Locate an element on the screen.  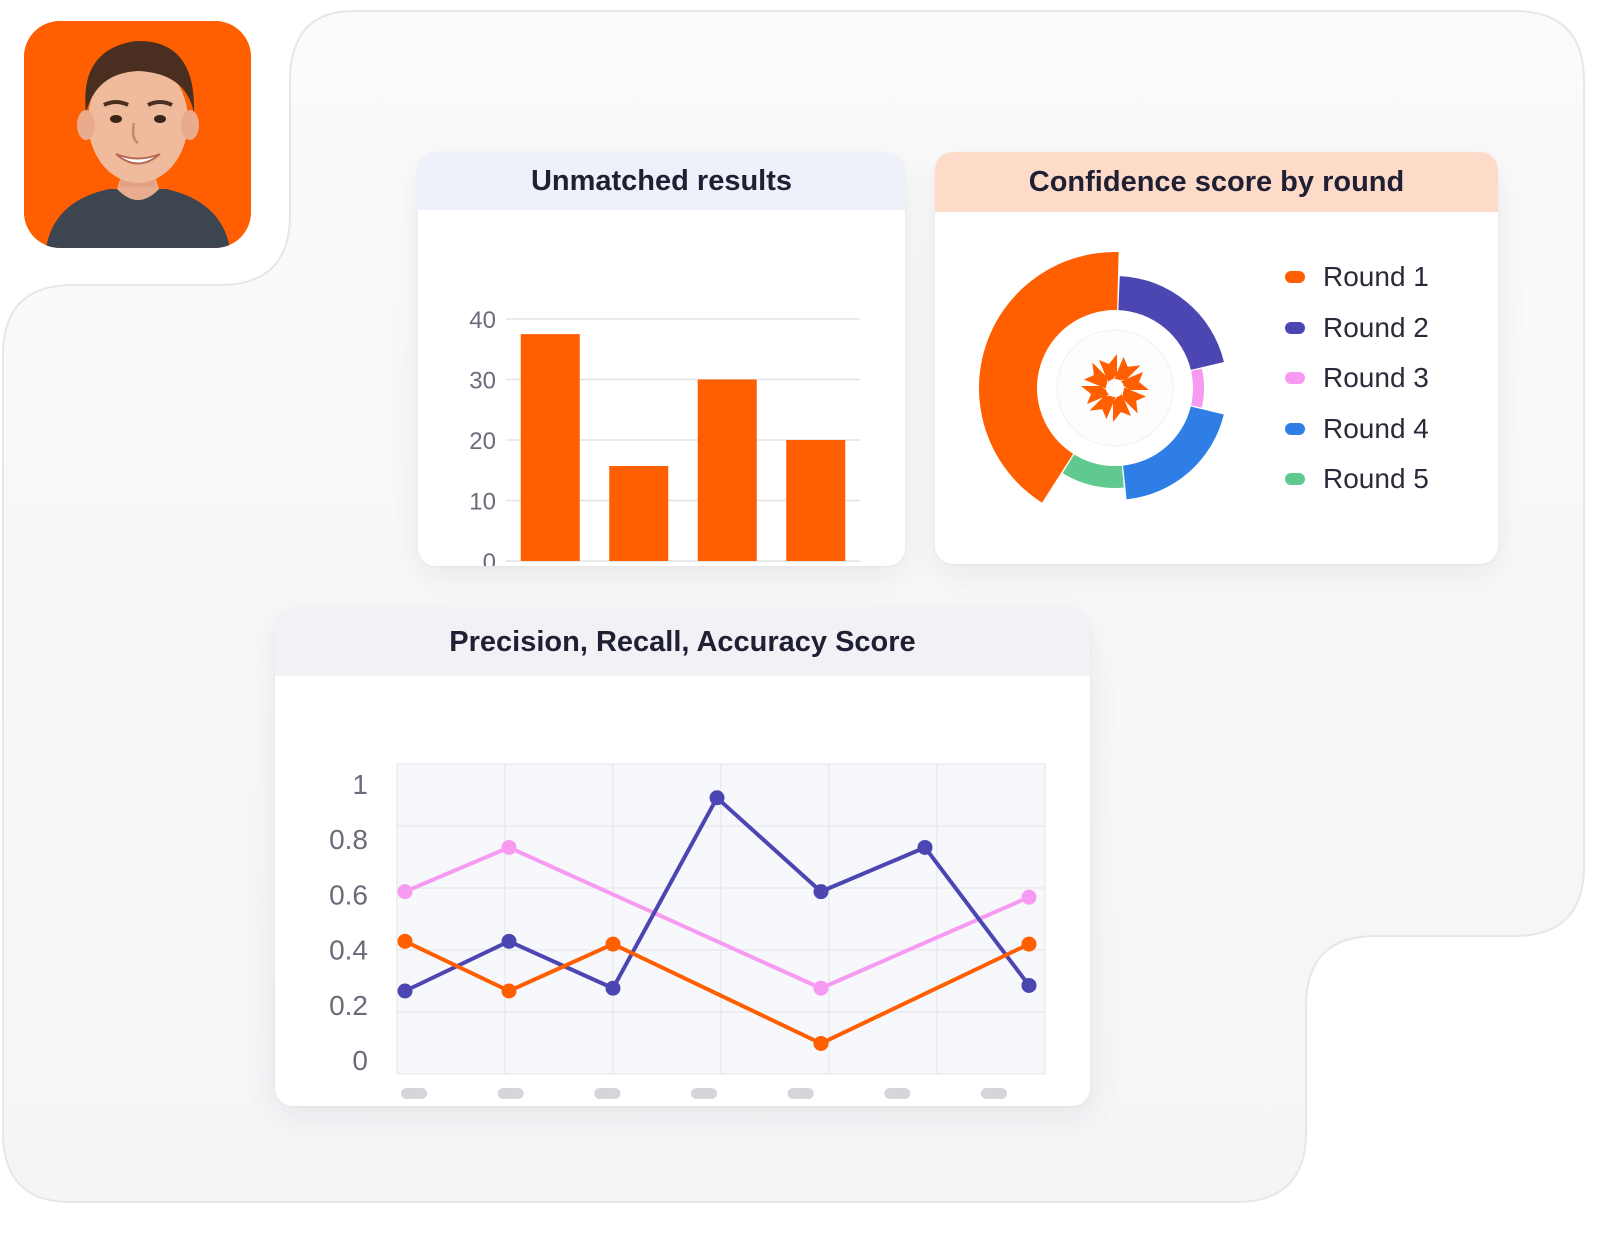
bar-y-tick-label: 10 is located at coordinates (482, 502).